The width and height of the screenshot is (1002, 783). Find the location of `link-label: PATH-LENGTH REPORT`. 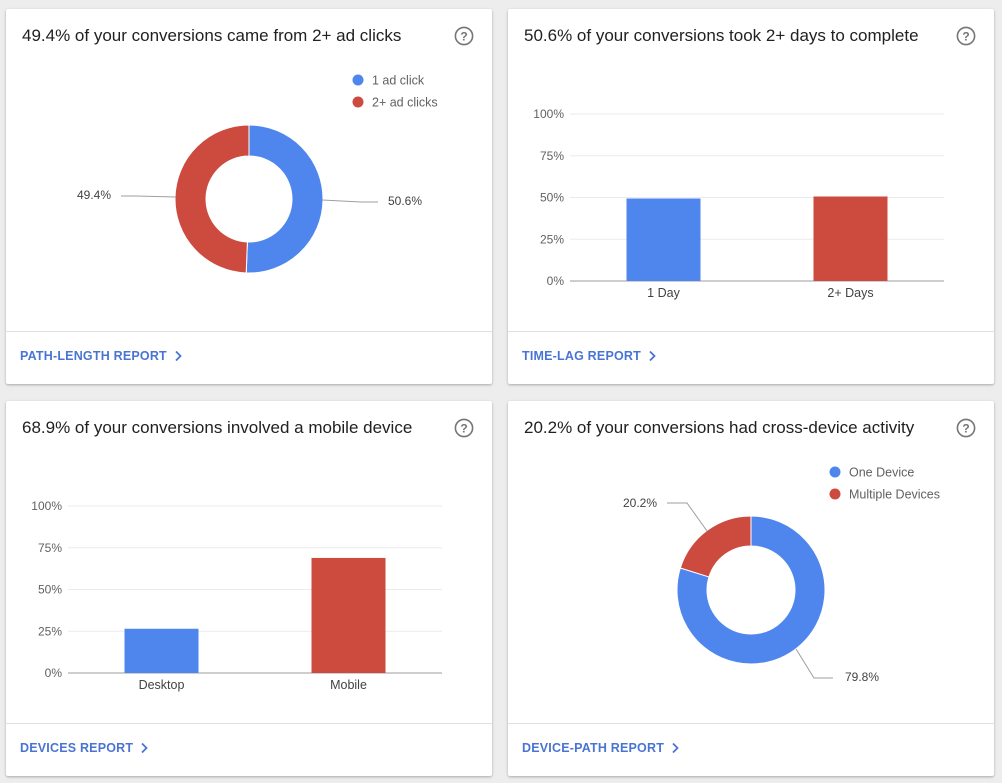

link-label: PATH-LENGTH REPORT is located at coordinates (93, 356).